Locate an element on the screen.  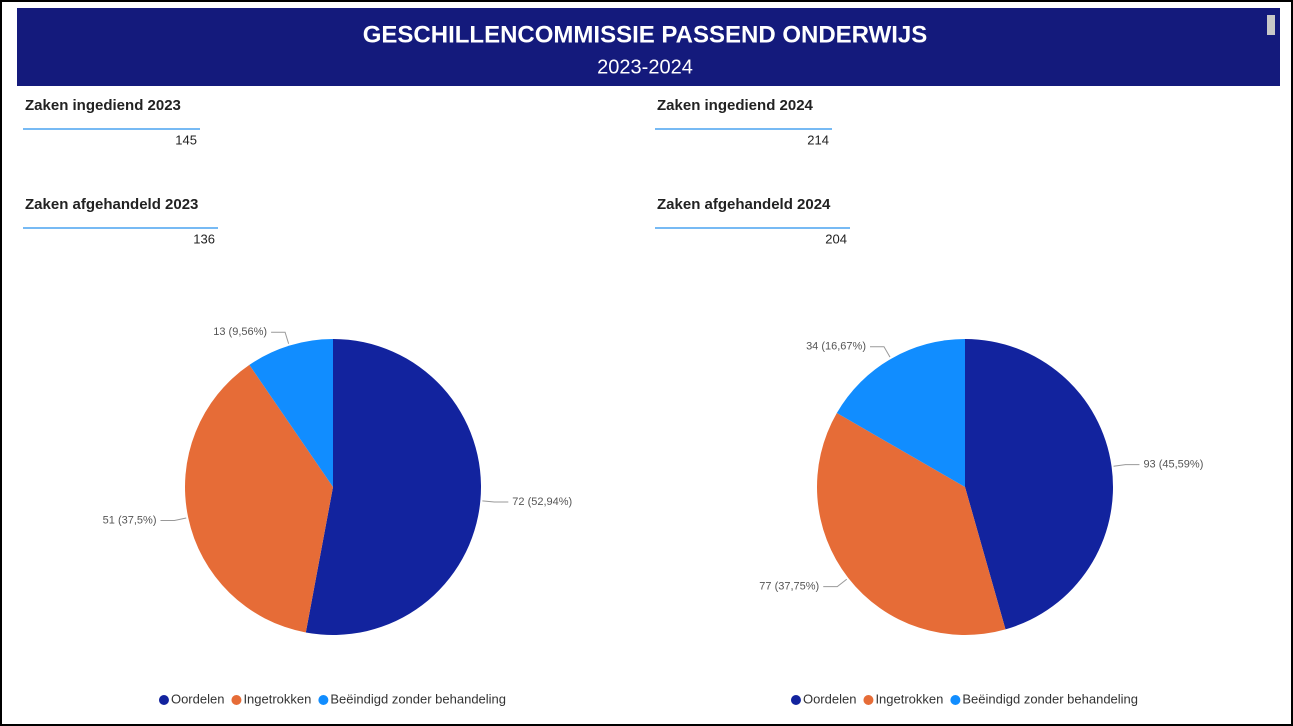
data-label: 51 (37,5%) is located at coordinates (130, 520).